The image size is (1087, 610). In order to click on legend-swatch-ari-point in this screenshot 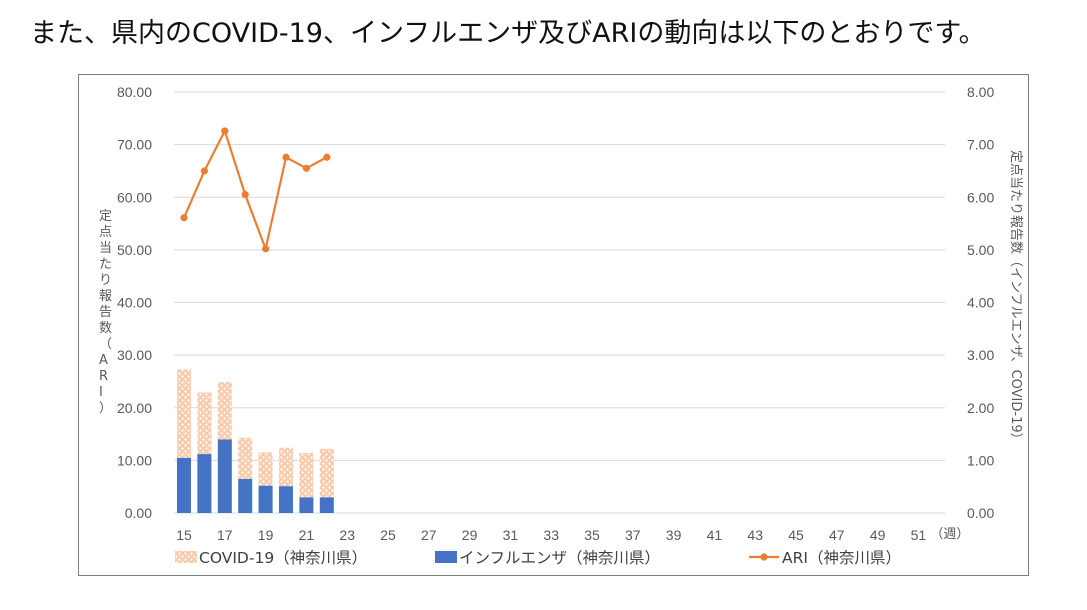, I will do `click(764, 557)`.